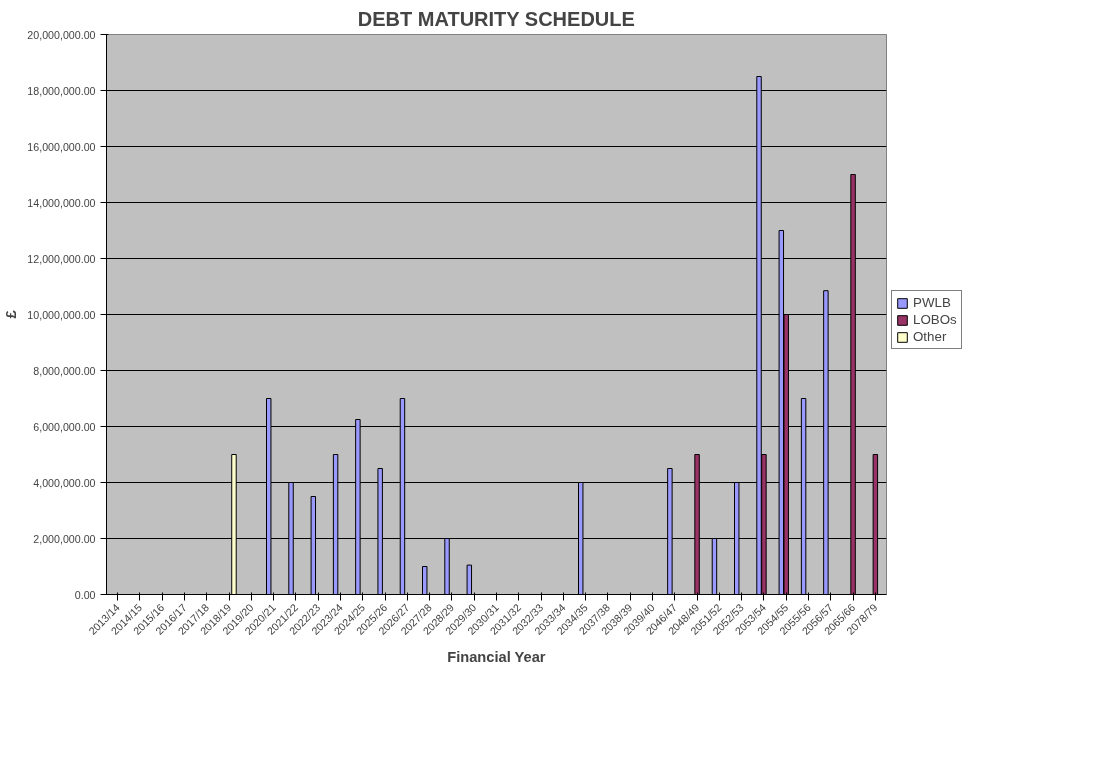 The image size is (1107, 773). What do you see at coordinates (930, 336) in the screenshot?
I see `legend-label: Other` at bounding box center [930, 336].